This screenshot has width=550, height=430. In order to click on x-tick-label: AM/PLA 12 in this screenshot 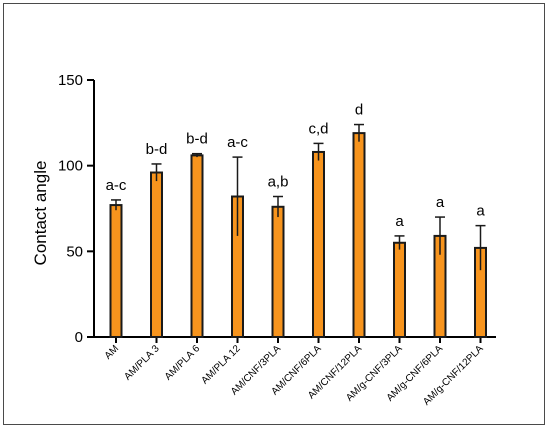, I will do `click(220, 364)`.